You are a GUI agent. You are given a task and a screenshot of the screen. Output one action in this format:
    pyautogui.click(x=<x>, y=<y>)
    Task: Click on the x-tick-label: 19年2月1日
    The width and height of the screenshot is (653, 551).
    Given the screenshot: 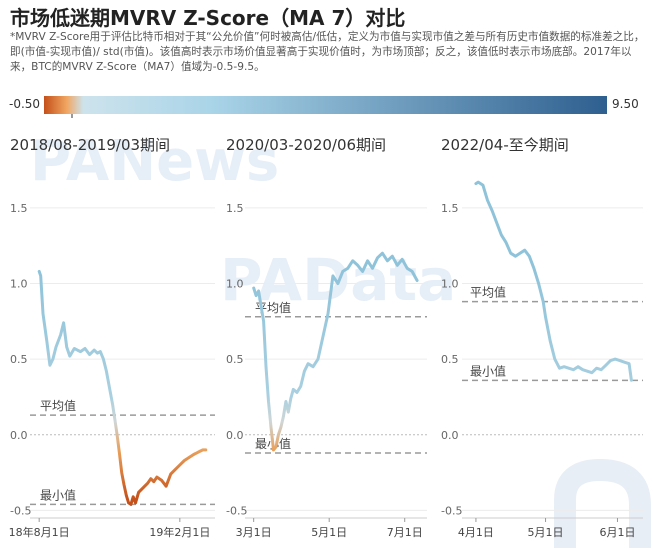 What is the action you would take?
    pyautogui.click(x=179, y=532)
    